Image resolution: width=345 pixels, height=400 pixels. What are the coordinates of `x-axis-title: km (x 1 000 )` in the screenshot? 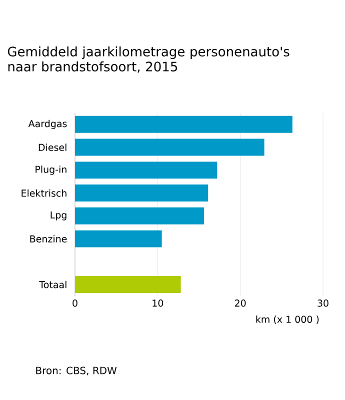 It's located at (287, 320).